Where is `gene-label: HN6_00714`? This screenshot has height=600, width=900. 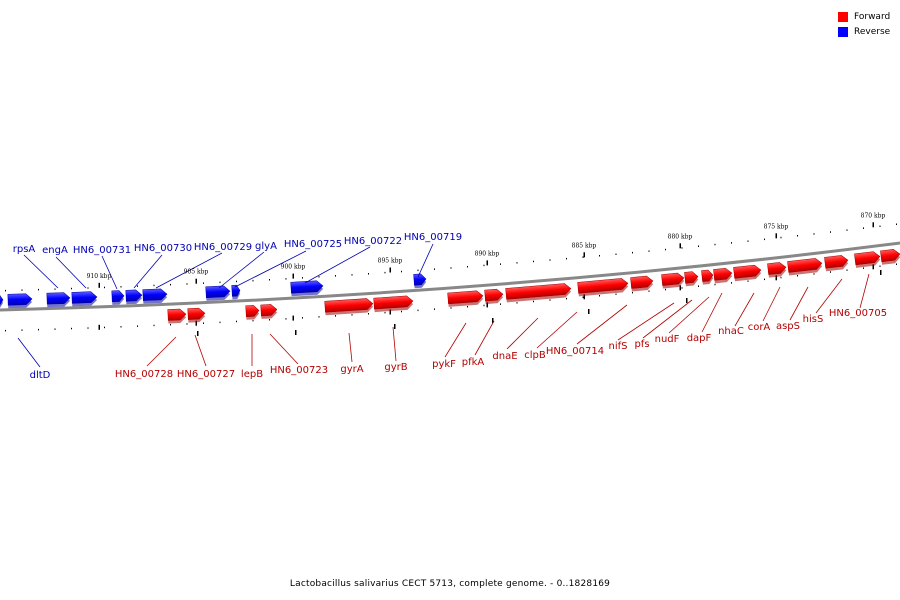 gene-label: HN6_00714 is located at coordinates (575, 351).